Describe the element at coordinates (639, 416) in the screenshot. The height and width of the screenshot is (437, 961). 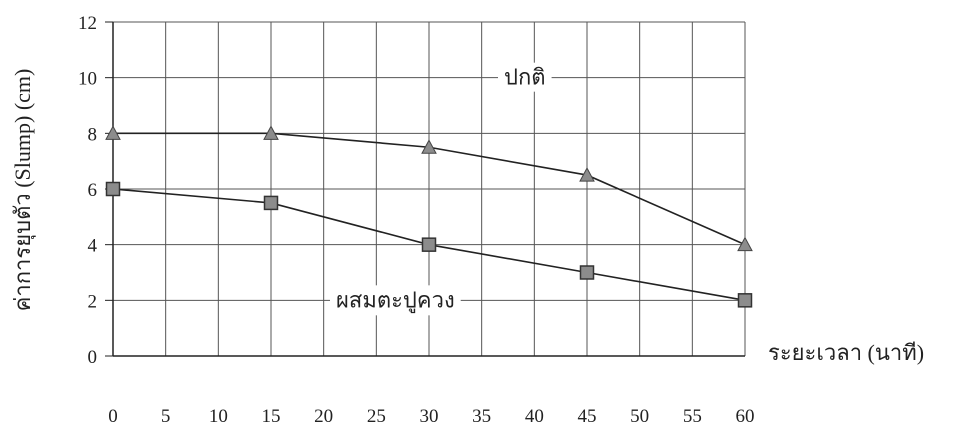
I see `x-tick-label: 50` at that location.